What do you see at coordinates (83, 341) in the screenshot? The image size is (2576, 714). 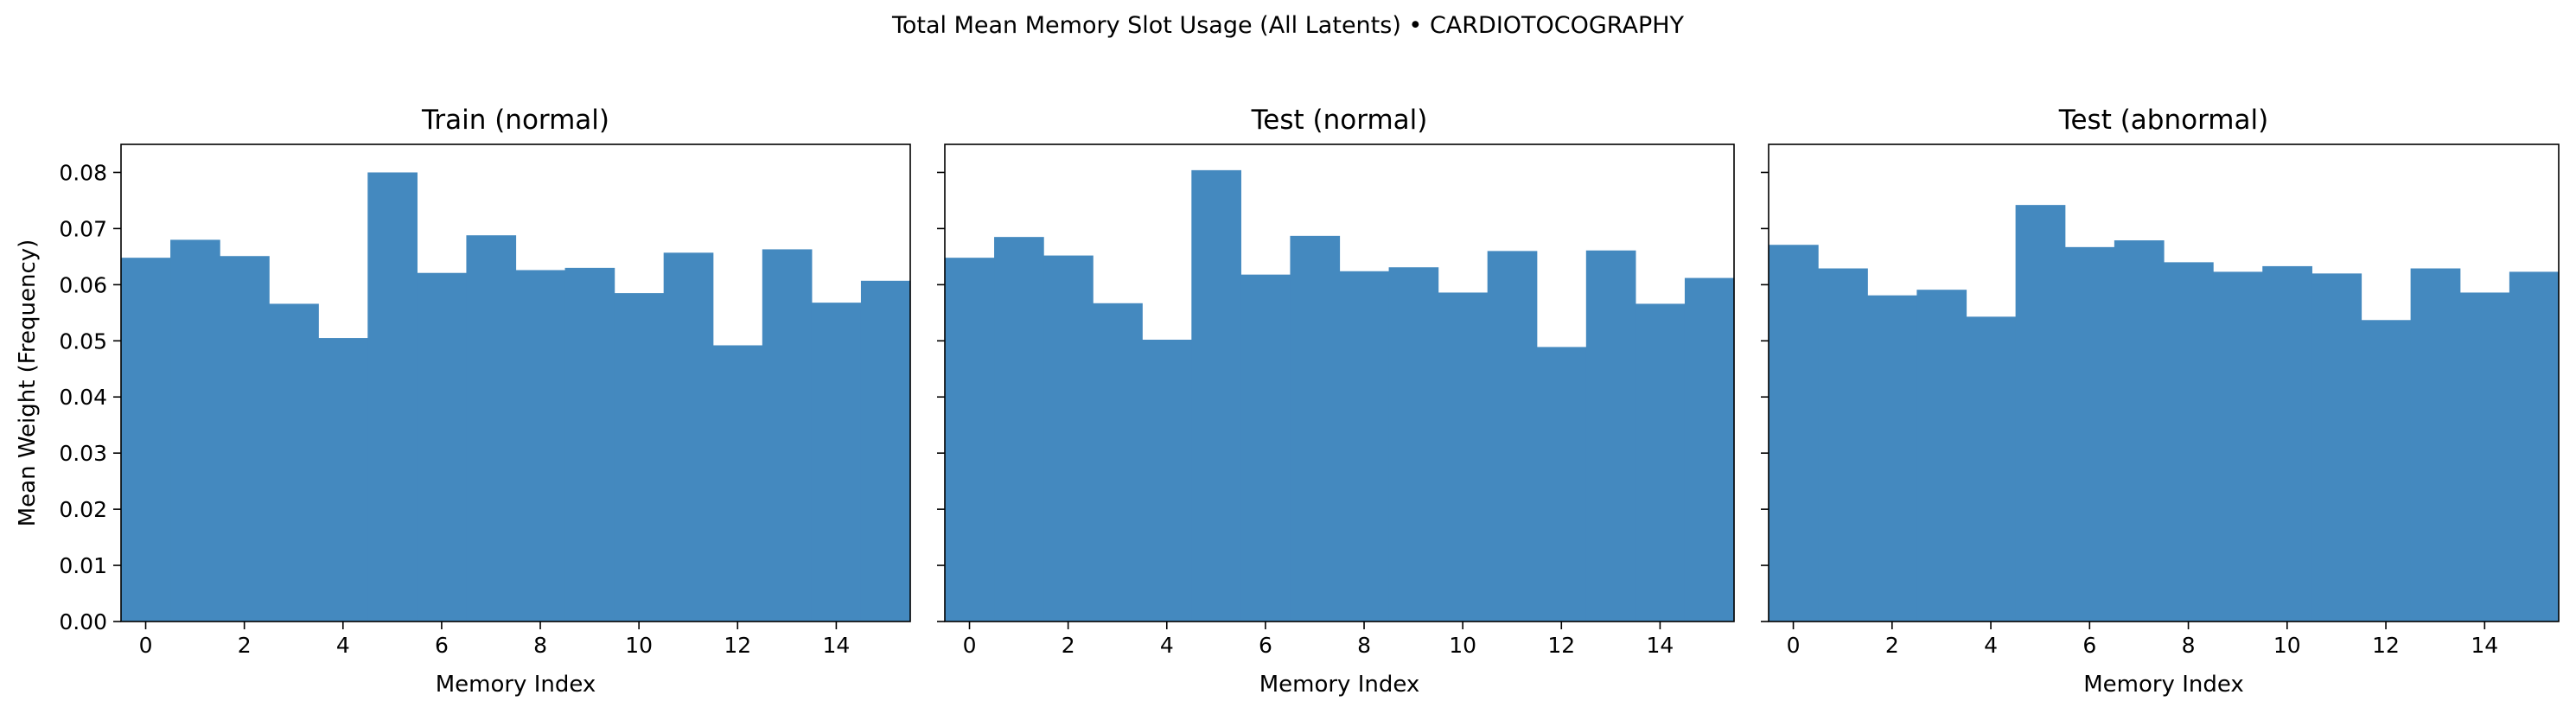 I see `y-tick-label: 0.05` at bounding box center [83, 341].